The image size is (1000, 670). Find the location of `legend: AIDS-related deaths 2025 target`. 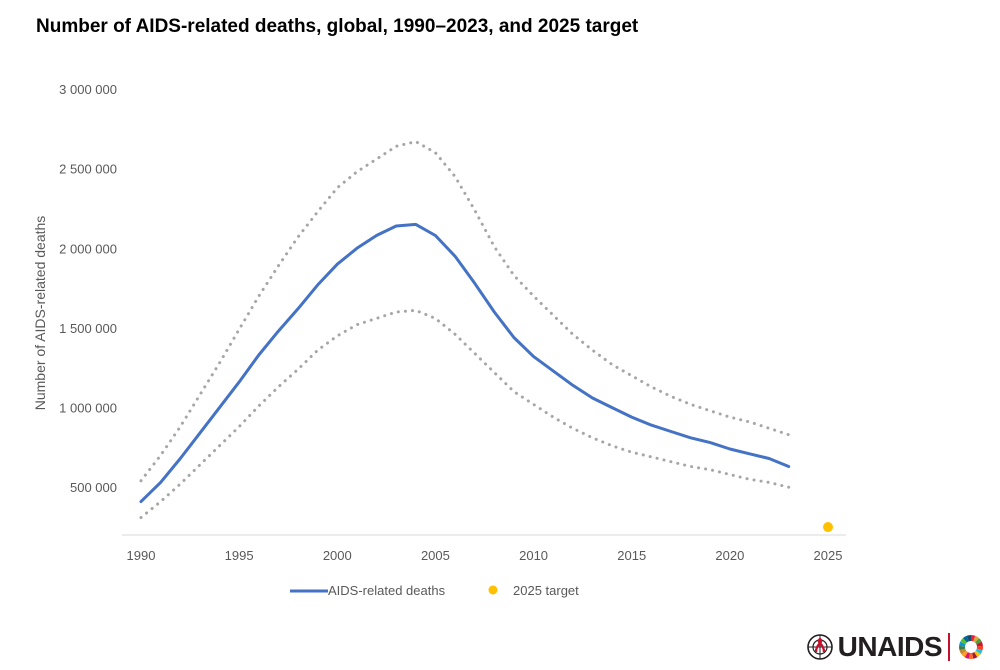

legend: AIDS-related deaths 2025 target is located at coordinates (434, 590).